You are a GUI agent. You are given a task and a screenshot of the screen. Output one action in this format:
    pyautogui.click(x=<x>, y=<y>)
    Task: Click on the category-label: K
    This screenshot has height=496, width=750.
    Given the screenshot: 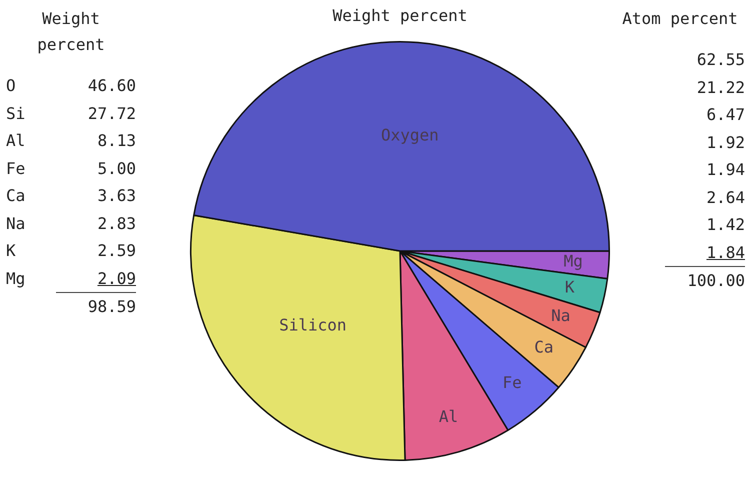 What is the action you would take?
    pyautogui.click(x=11, y=251)
    